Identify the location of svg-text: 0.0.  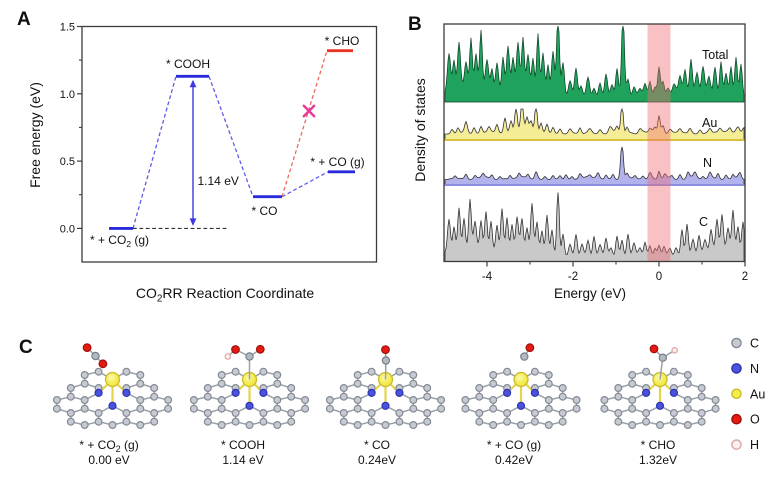
(67, 229).